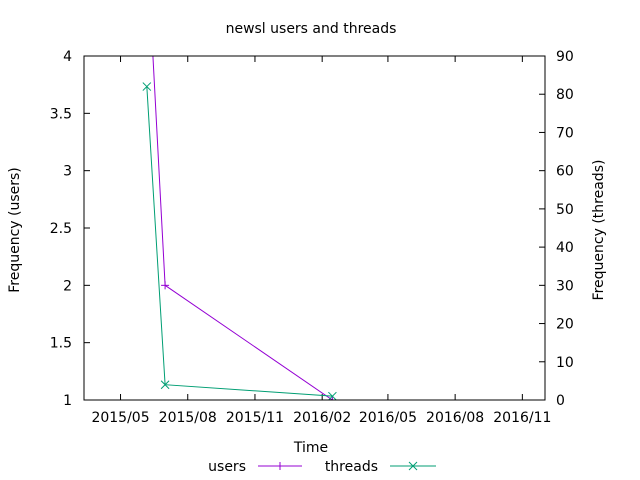 The height and width of the screenshot is (480, 640). Describe the element at coordinates (61, 229) in the screenshot. I see `y-left-tick-label: 2.5` at that location.